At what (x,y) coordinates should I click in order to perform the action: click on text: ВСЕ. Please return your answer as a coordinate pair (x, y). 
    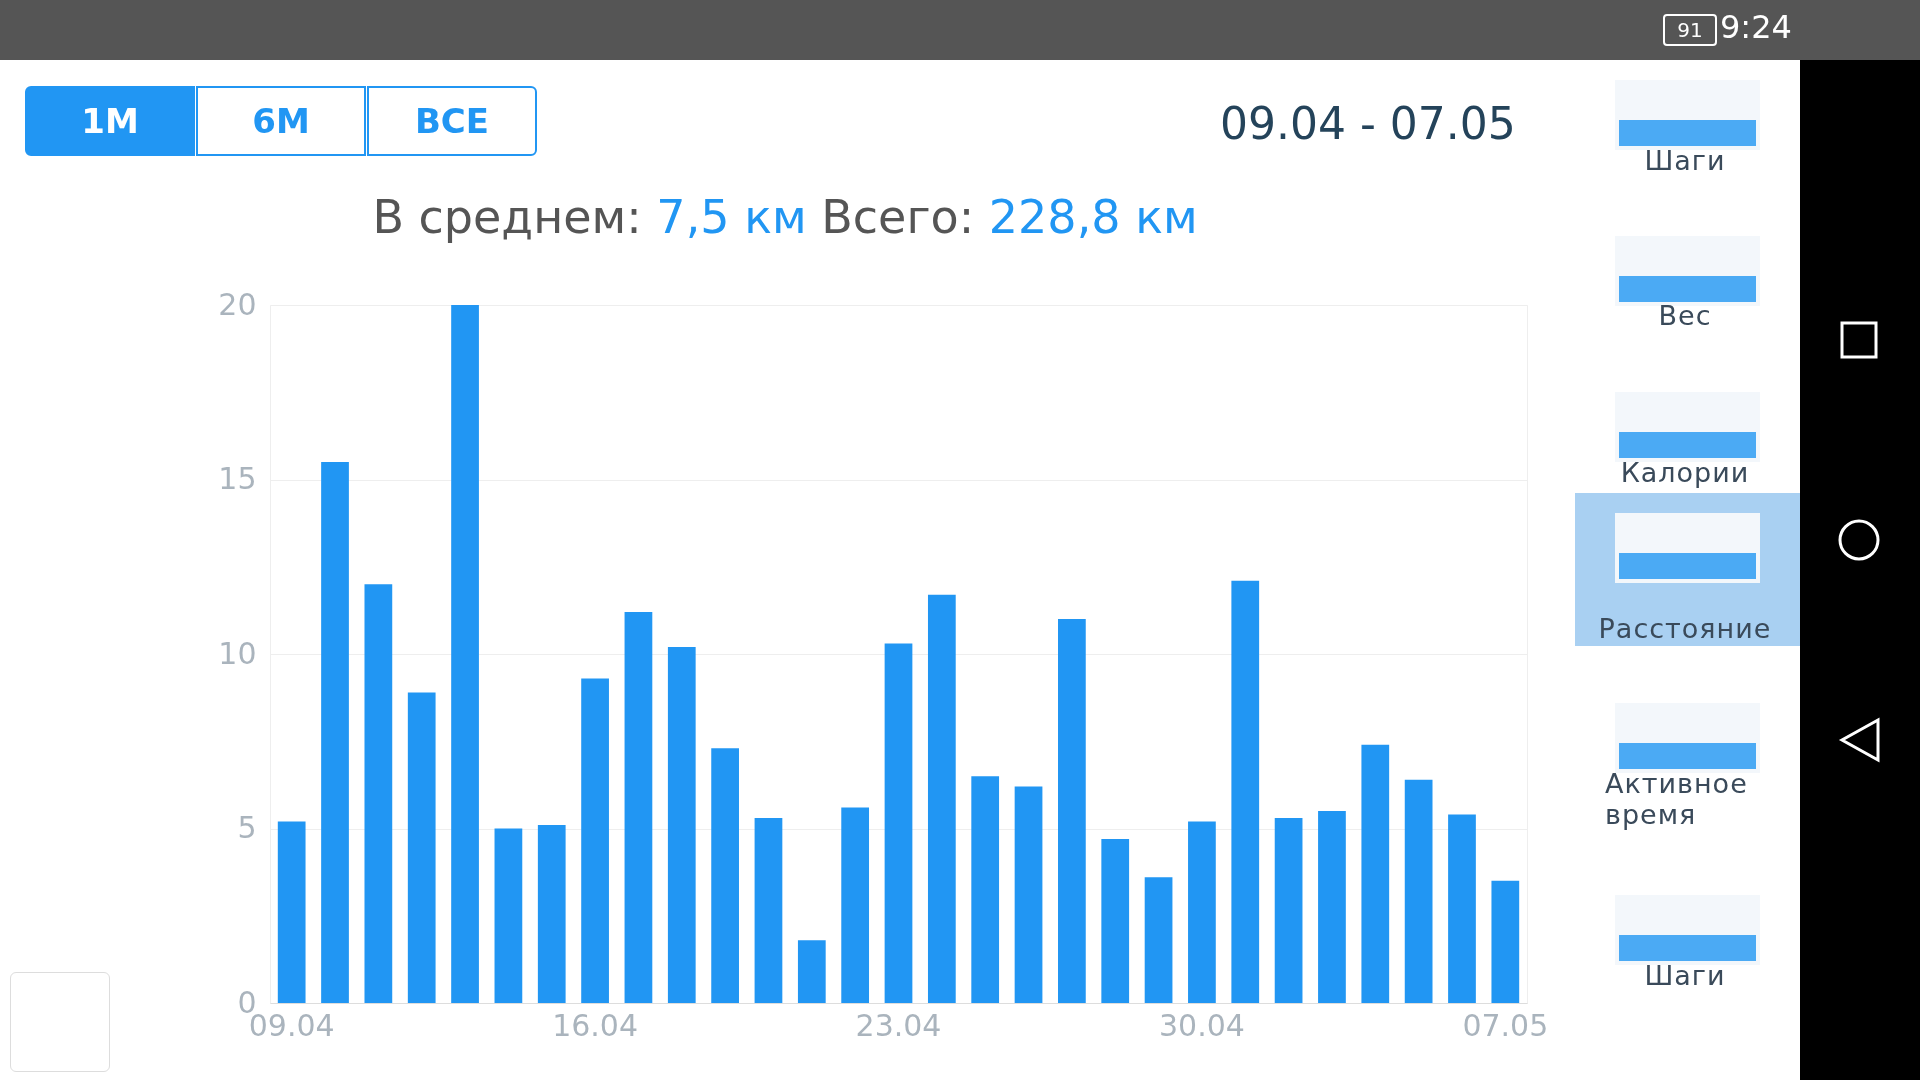
    Looking at the image, I should click on (452, 121).